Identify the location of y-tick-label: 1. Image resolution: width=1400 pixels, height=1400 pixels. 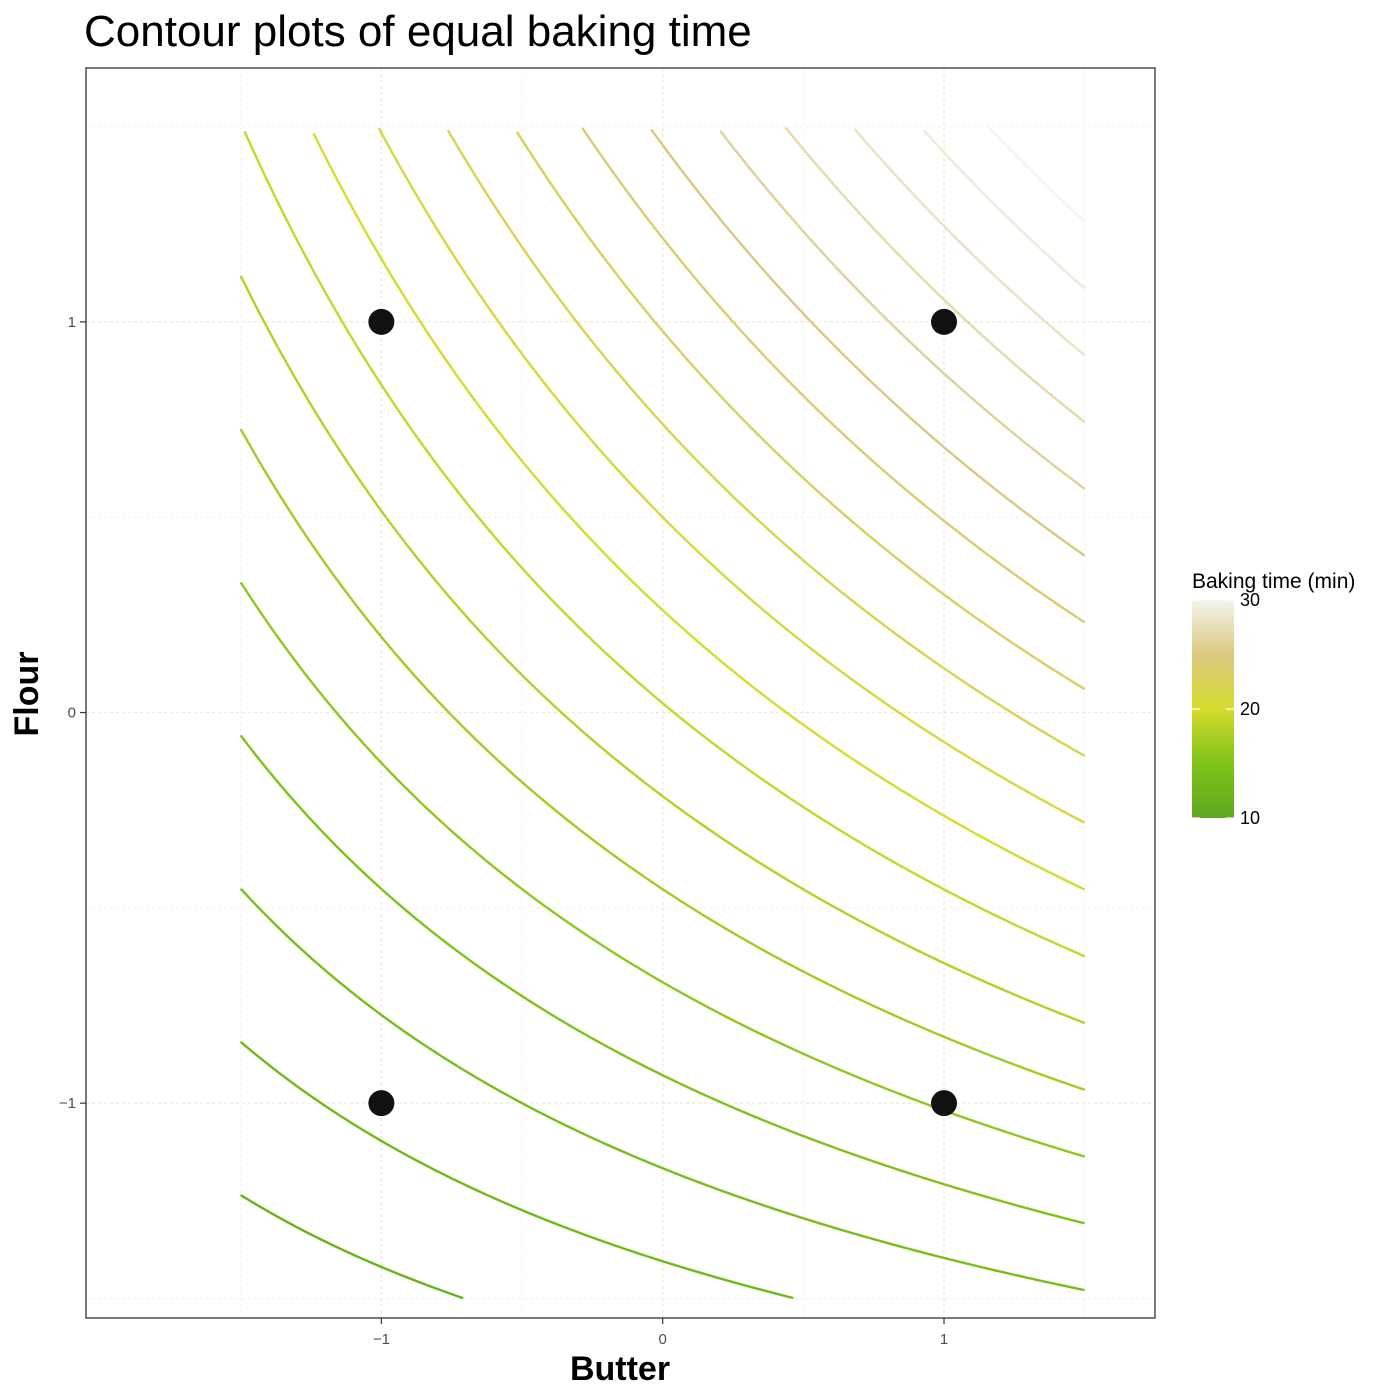
(72, 322).